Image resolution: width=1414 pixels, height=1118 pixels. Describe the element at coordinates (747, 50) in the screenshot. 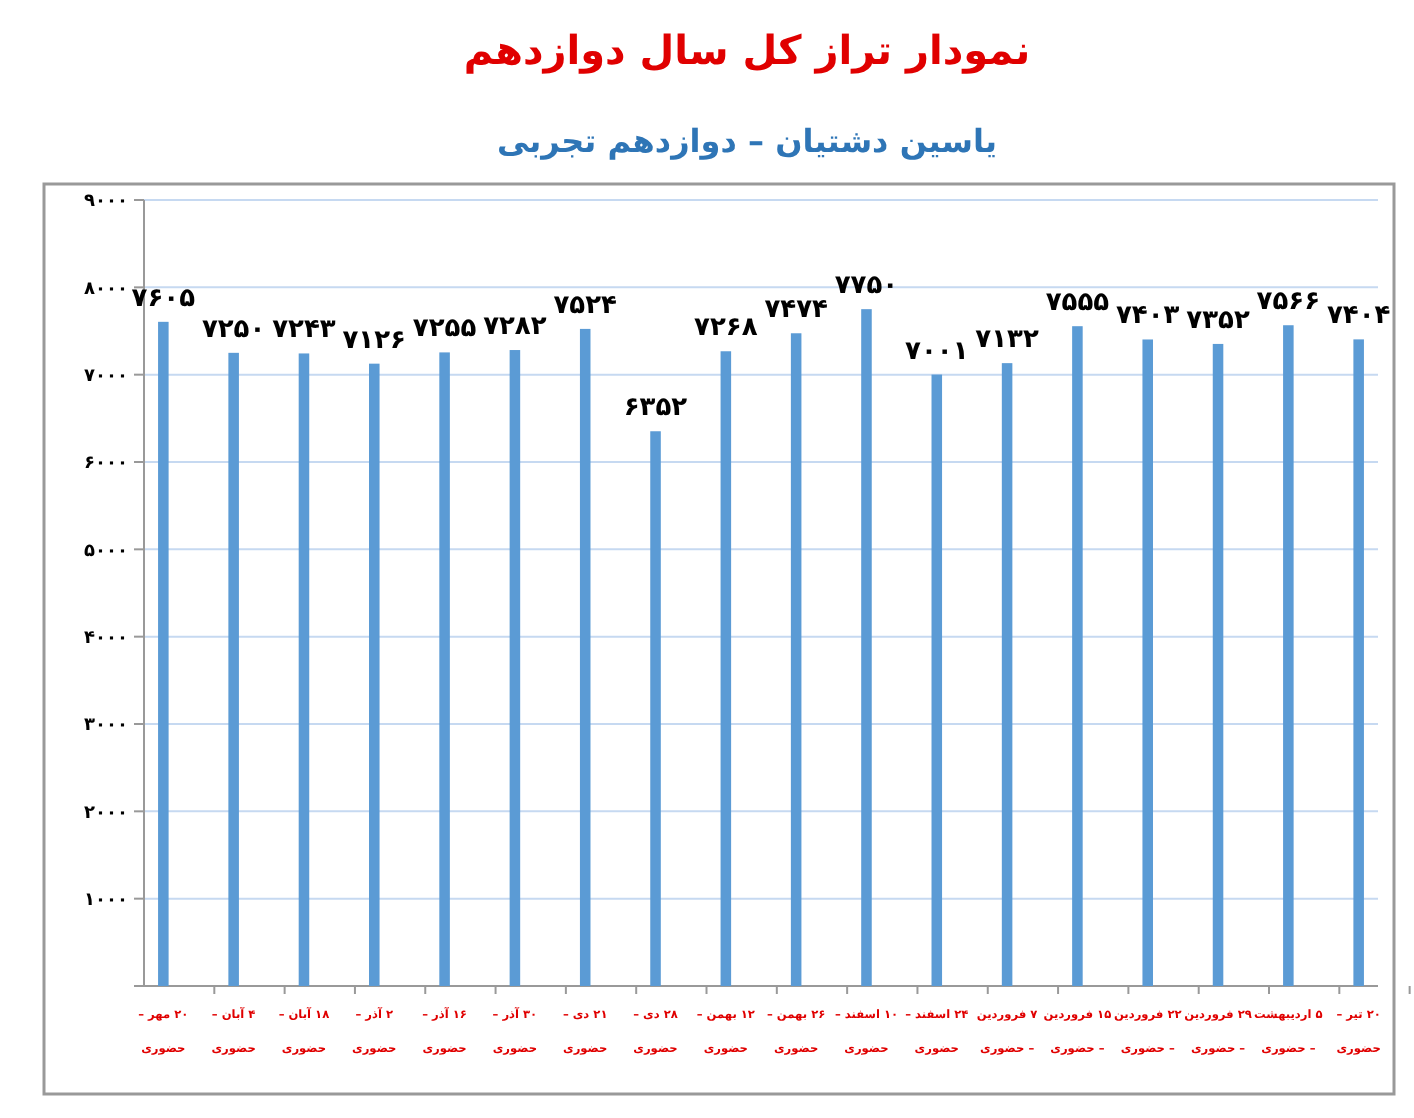

I see `chart-title: نمودار تراز کل سال دوازدهم` at that location.